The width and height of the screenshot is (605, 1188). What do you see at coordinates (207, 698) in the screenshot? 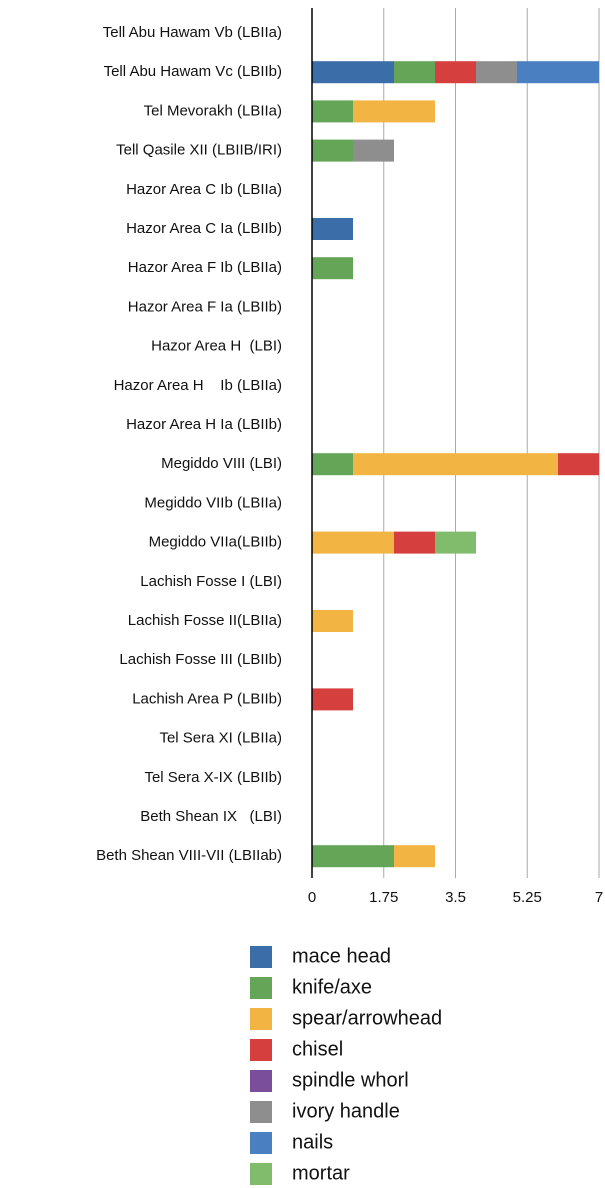
I see `y-tick-label: Lachish Area P (LBIIb)` at bounding box center [207, 698].